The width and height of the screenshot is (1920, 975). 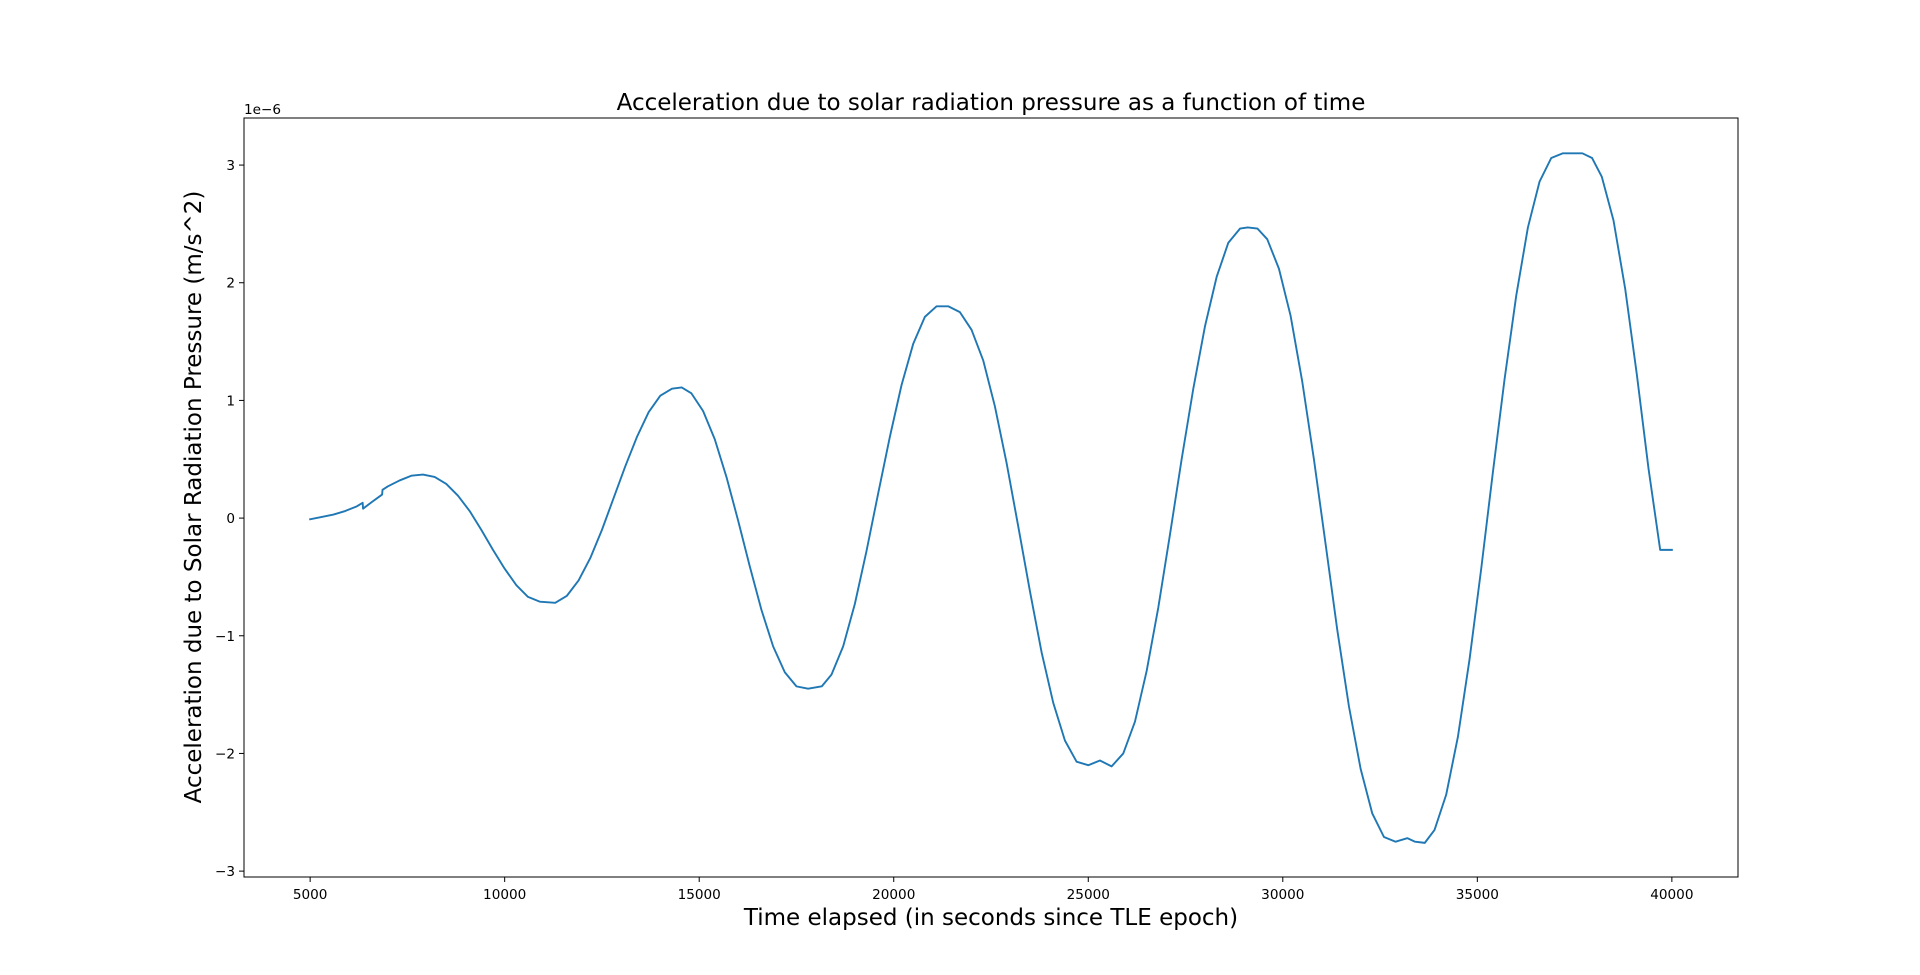 I want to click on x-tick-label: 15000, so click(x=699, y=895).